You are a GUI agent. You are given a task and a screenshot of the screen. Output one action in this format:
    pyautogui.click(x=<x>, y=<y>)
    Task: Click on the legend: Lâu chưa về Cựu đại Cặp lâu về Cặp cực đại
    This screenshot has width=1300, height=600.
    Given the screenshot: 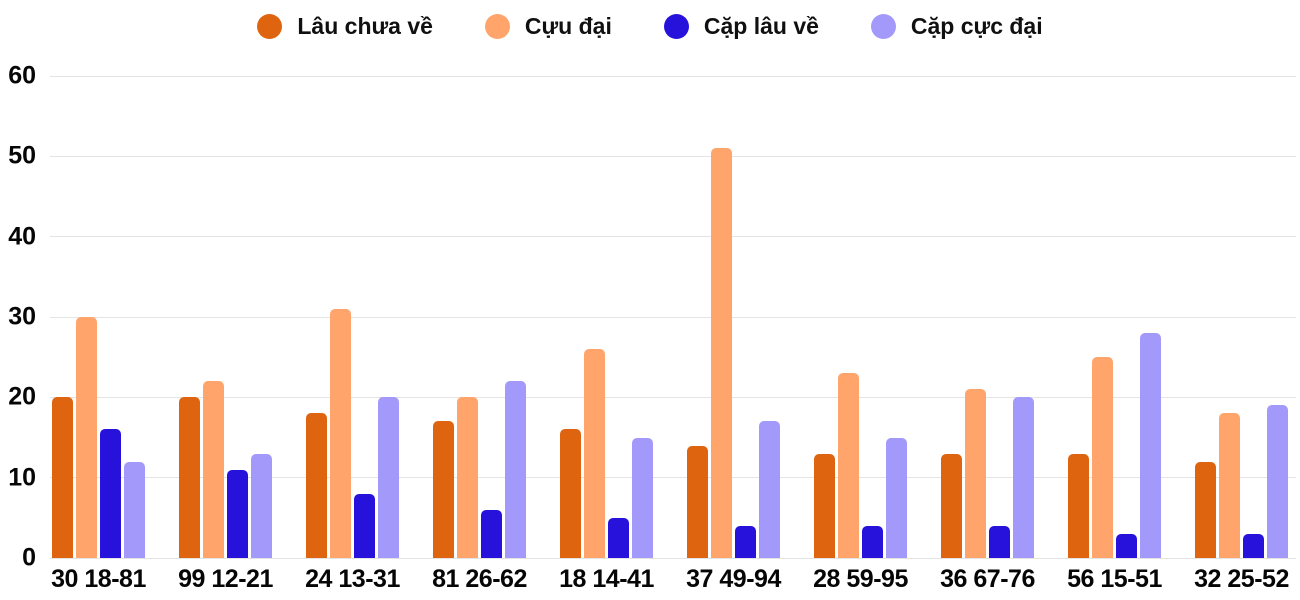 What is the action you would take?
    pyautogui.click(x=650, y=26)
    